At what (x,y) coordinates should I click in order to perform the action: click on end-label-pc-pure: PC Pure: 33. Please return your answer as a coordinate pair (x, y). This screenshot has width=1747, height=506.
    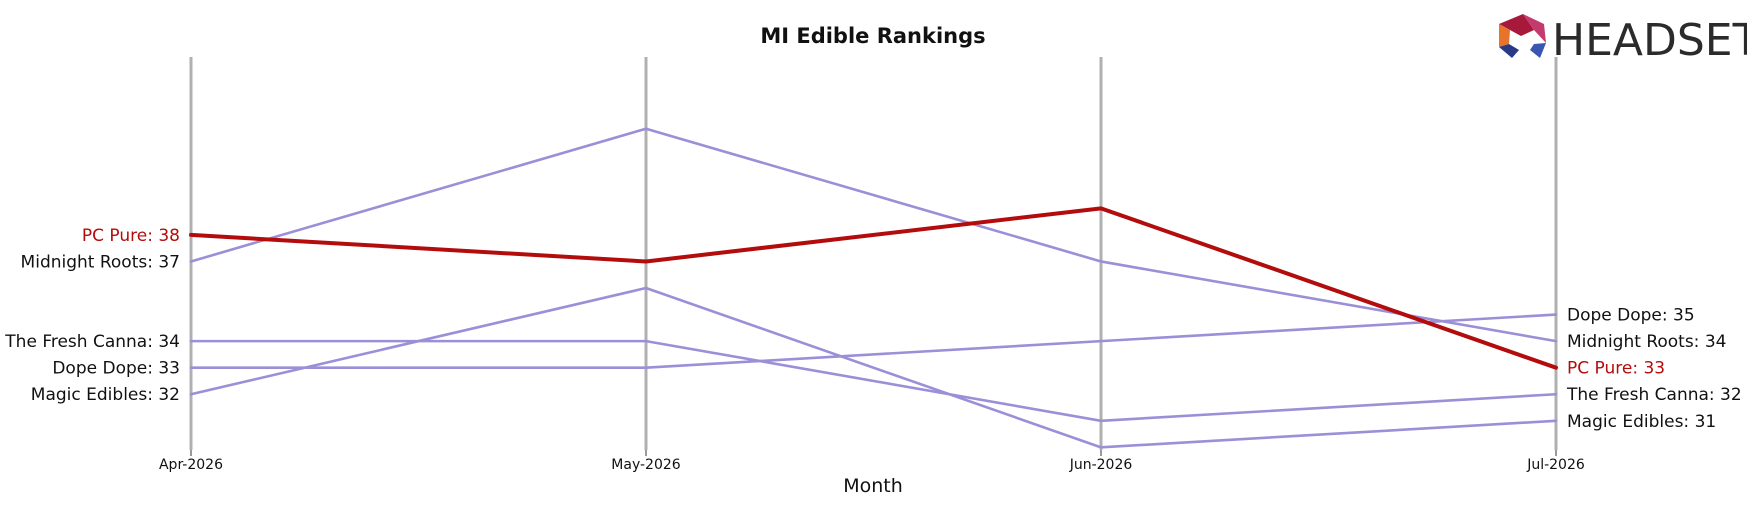
    Looking at the image, I should click on (1616, 369).